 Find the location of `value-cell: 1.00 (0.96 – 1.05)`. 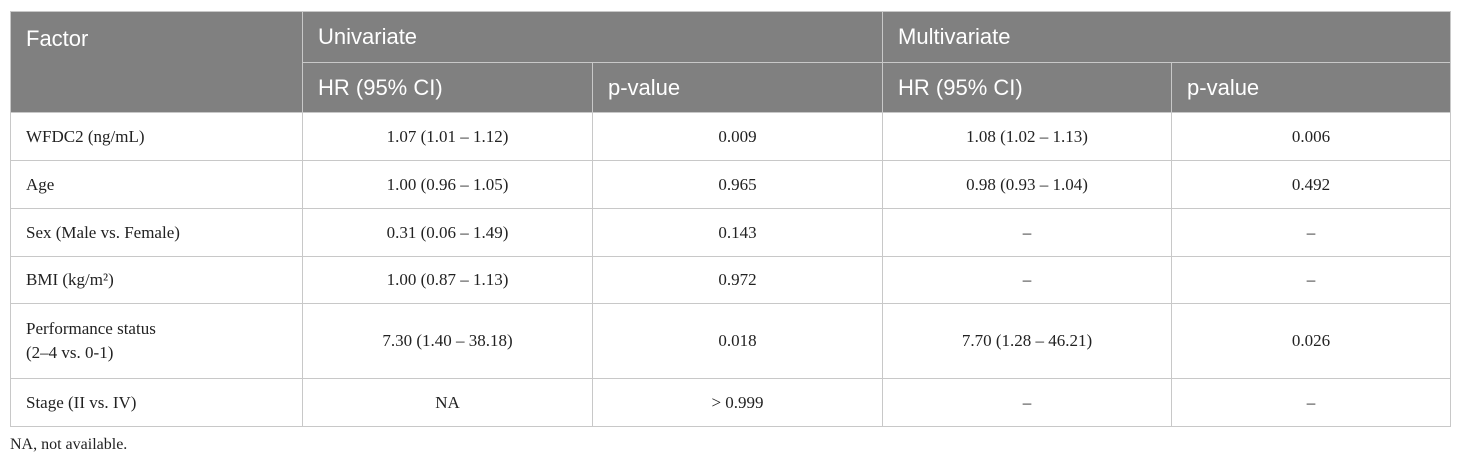

value-cell: 1.00 (0.96 – 1.05) is located at coordinates (447, 184).